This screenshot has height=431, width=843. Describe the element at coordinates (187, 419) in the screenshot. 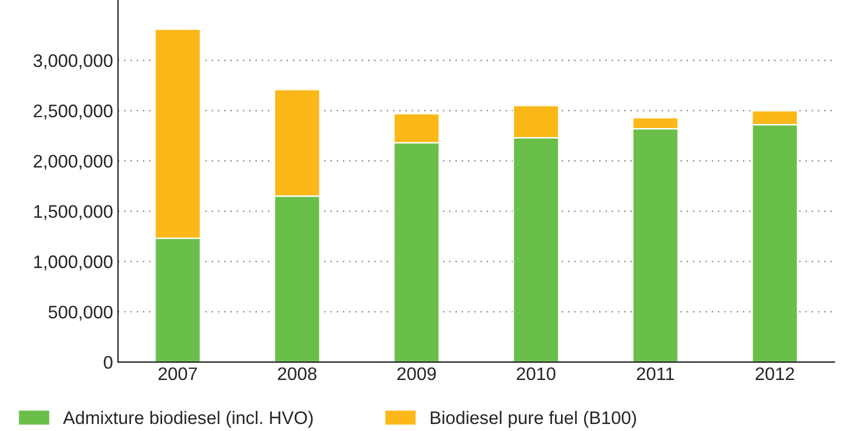

I see `legend-label: Admixture biodiesel (incl. HVO)` at that location.